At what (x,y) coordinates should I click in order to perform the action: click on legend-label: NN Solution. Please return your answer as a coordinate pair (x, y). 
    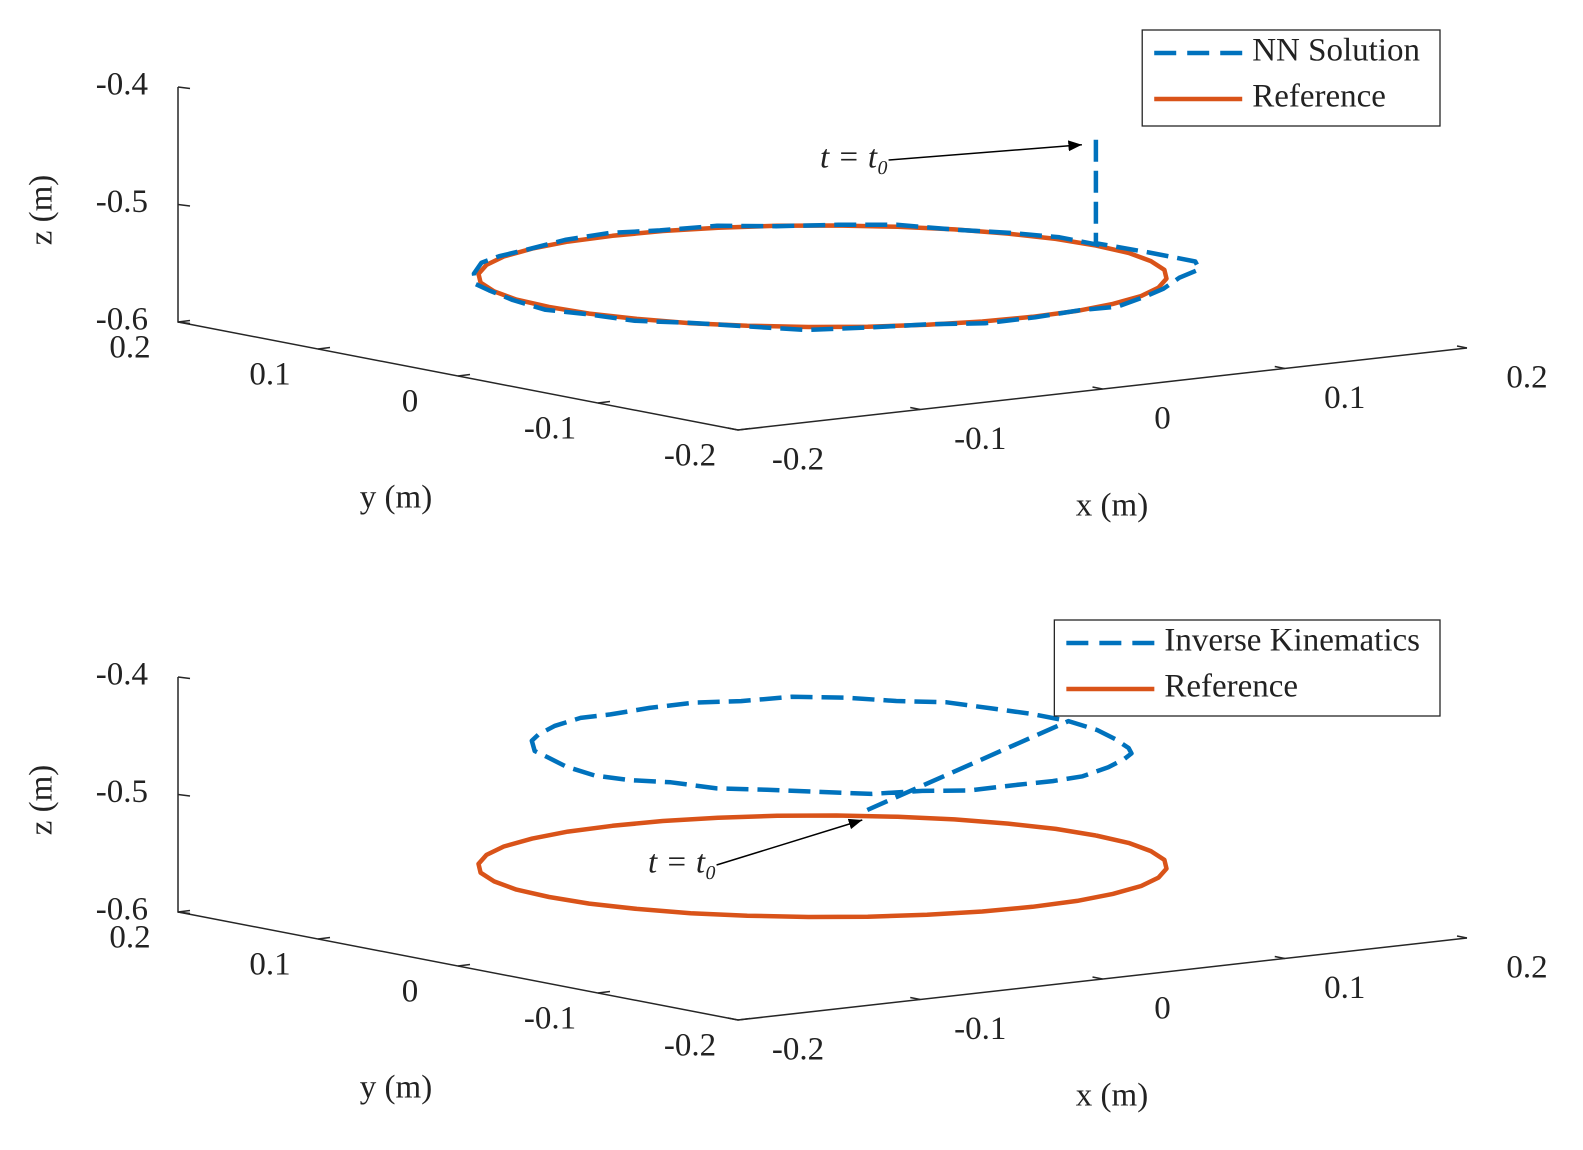
    Looking at the image, I should click on (1336, 51).